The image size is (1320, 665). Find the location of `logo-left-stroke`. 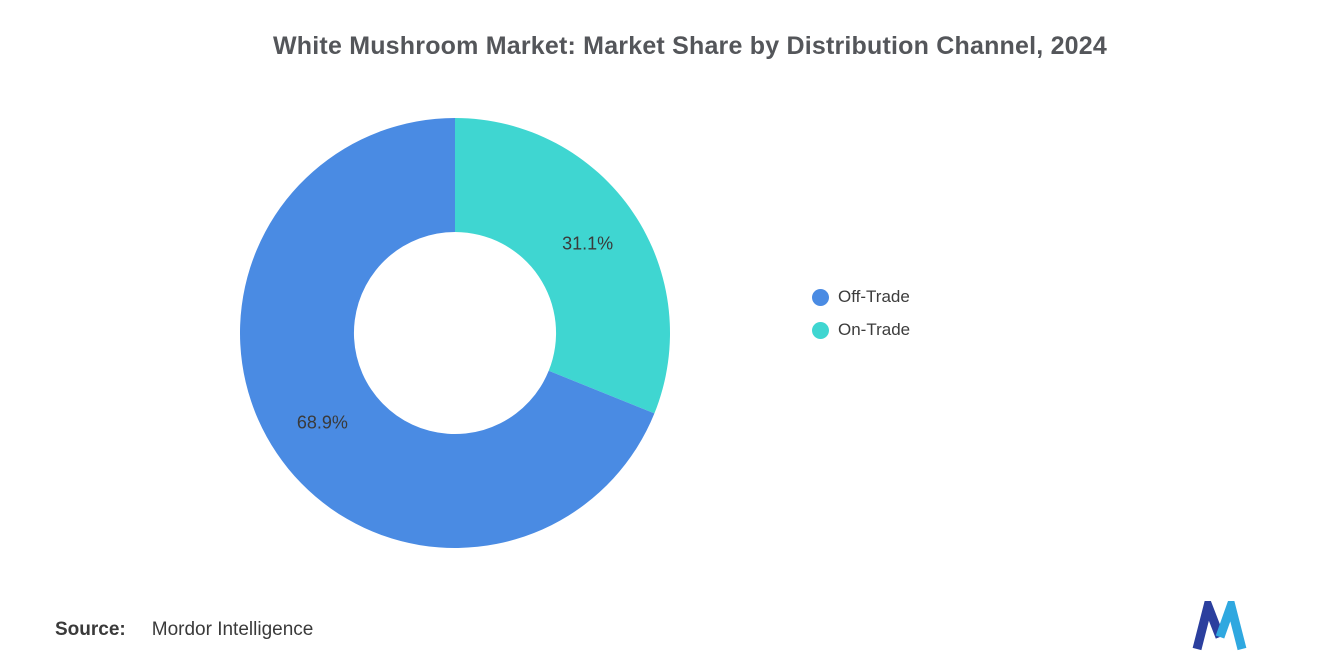

logo-left-stroke is located at coordinates (1208, 626).